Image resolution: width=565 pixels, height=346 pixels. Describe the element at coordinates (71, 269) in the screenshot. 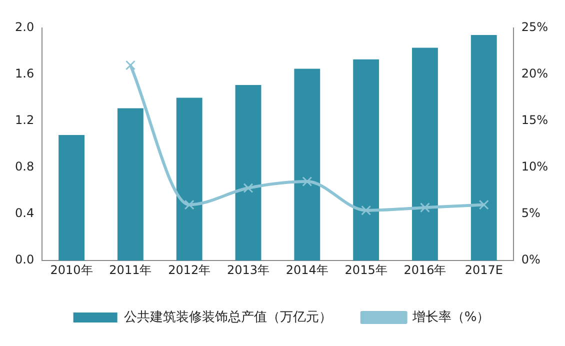

I see `x-tick-label: 2010年` at that location.